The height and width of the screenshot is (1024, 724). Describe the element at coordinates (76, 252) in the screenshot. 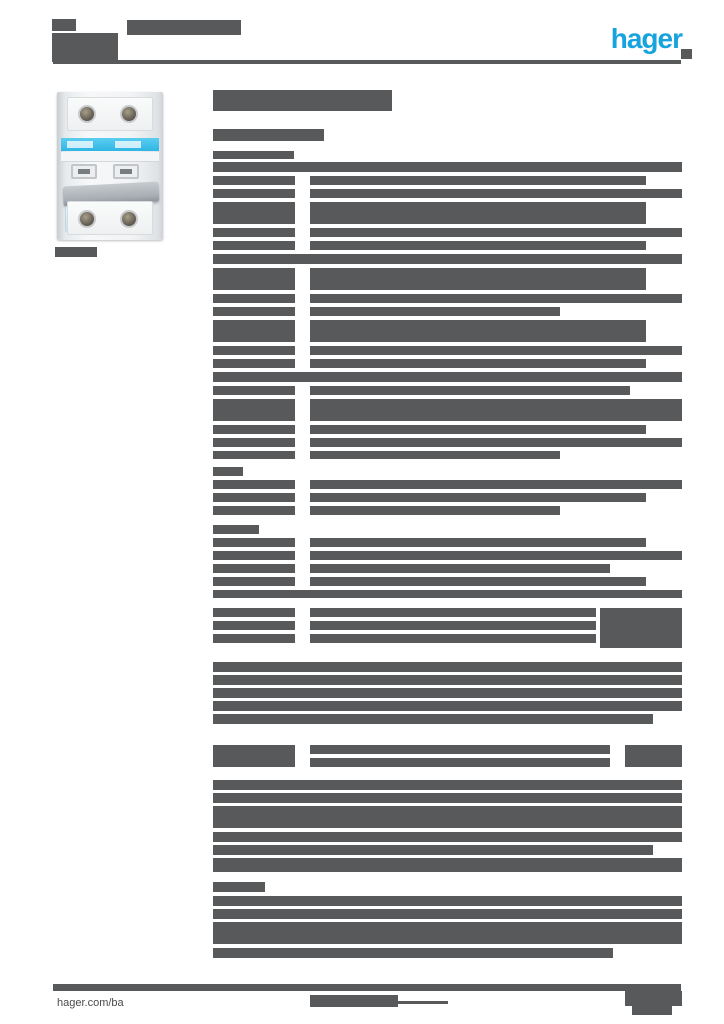

I see `product-caption-bar` at that location.